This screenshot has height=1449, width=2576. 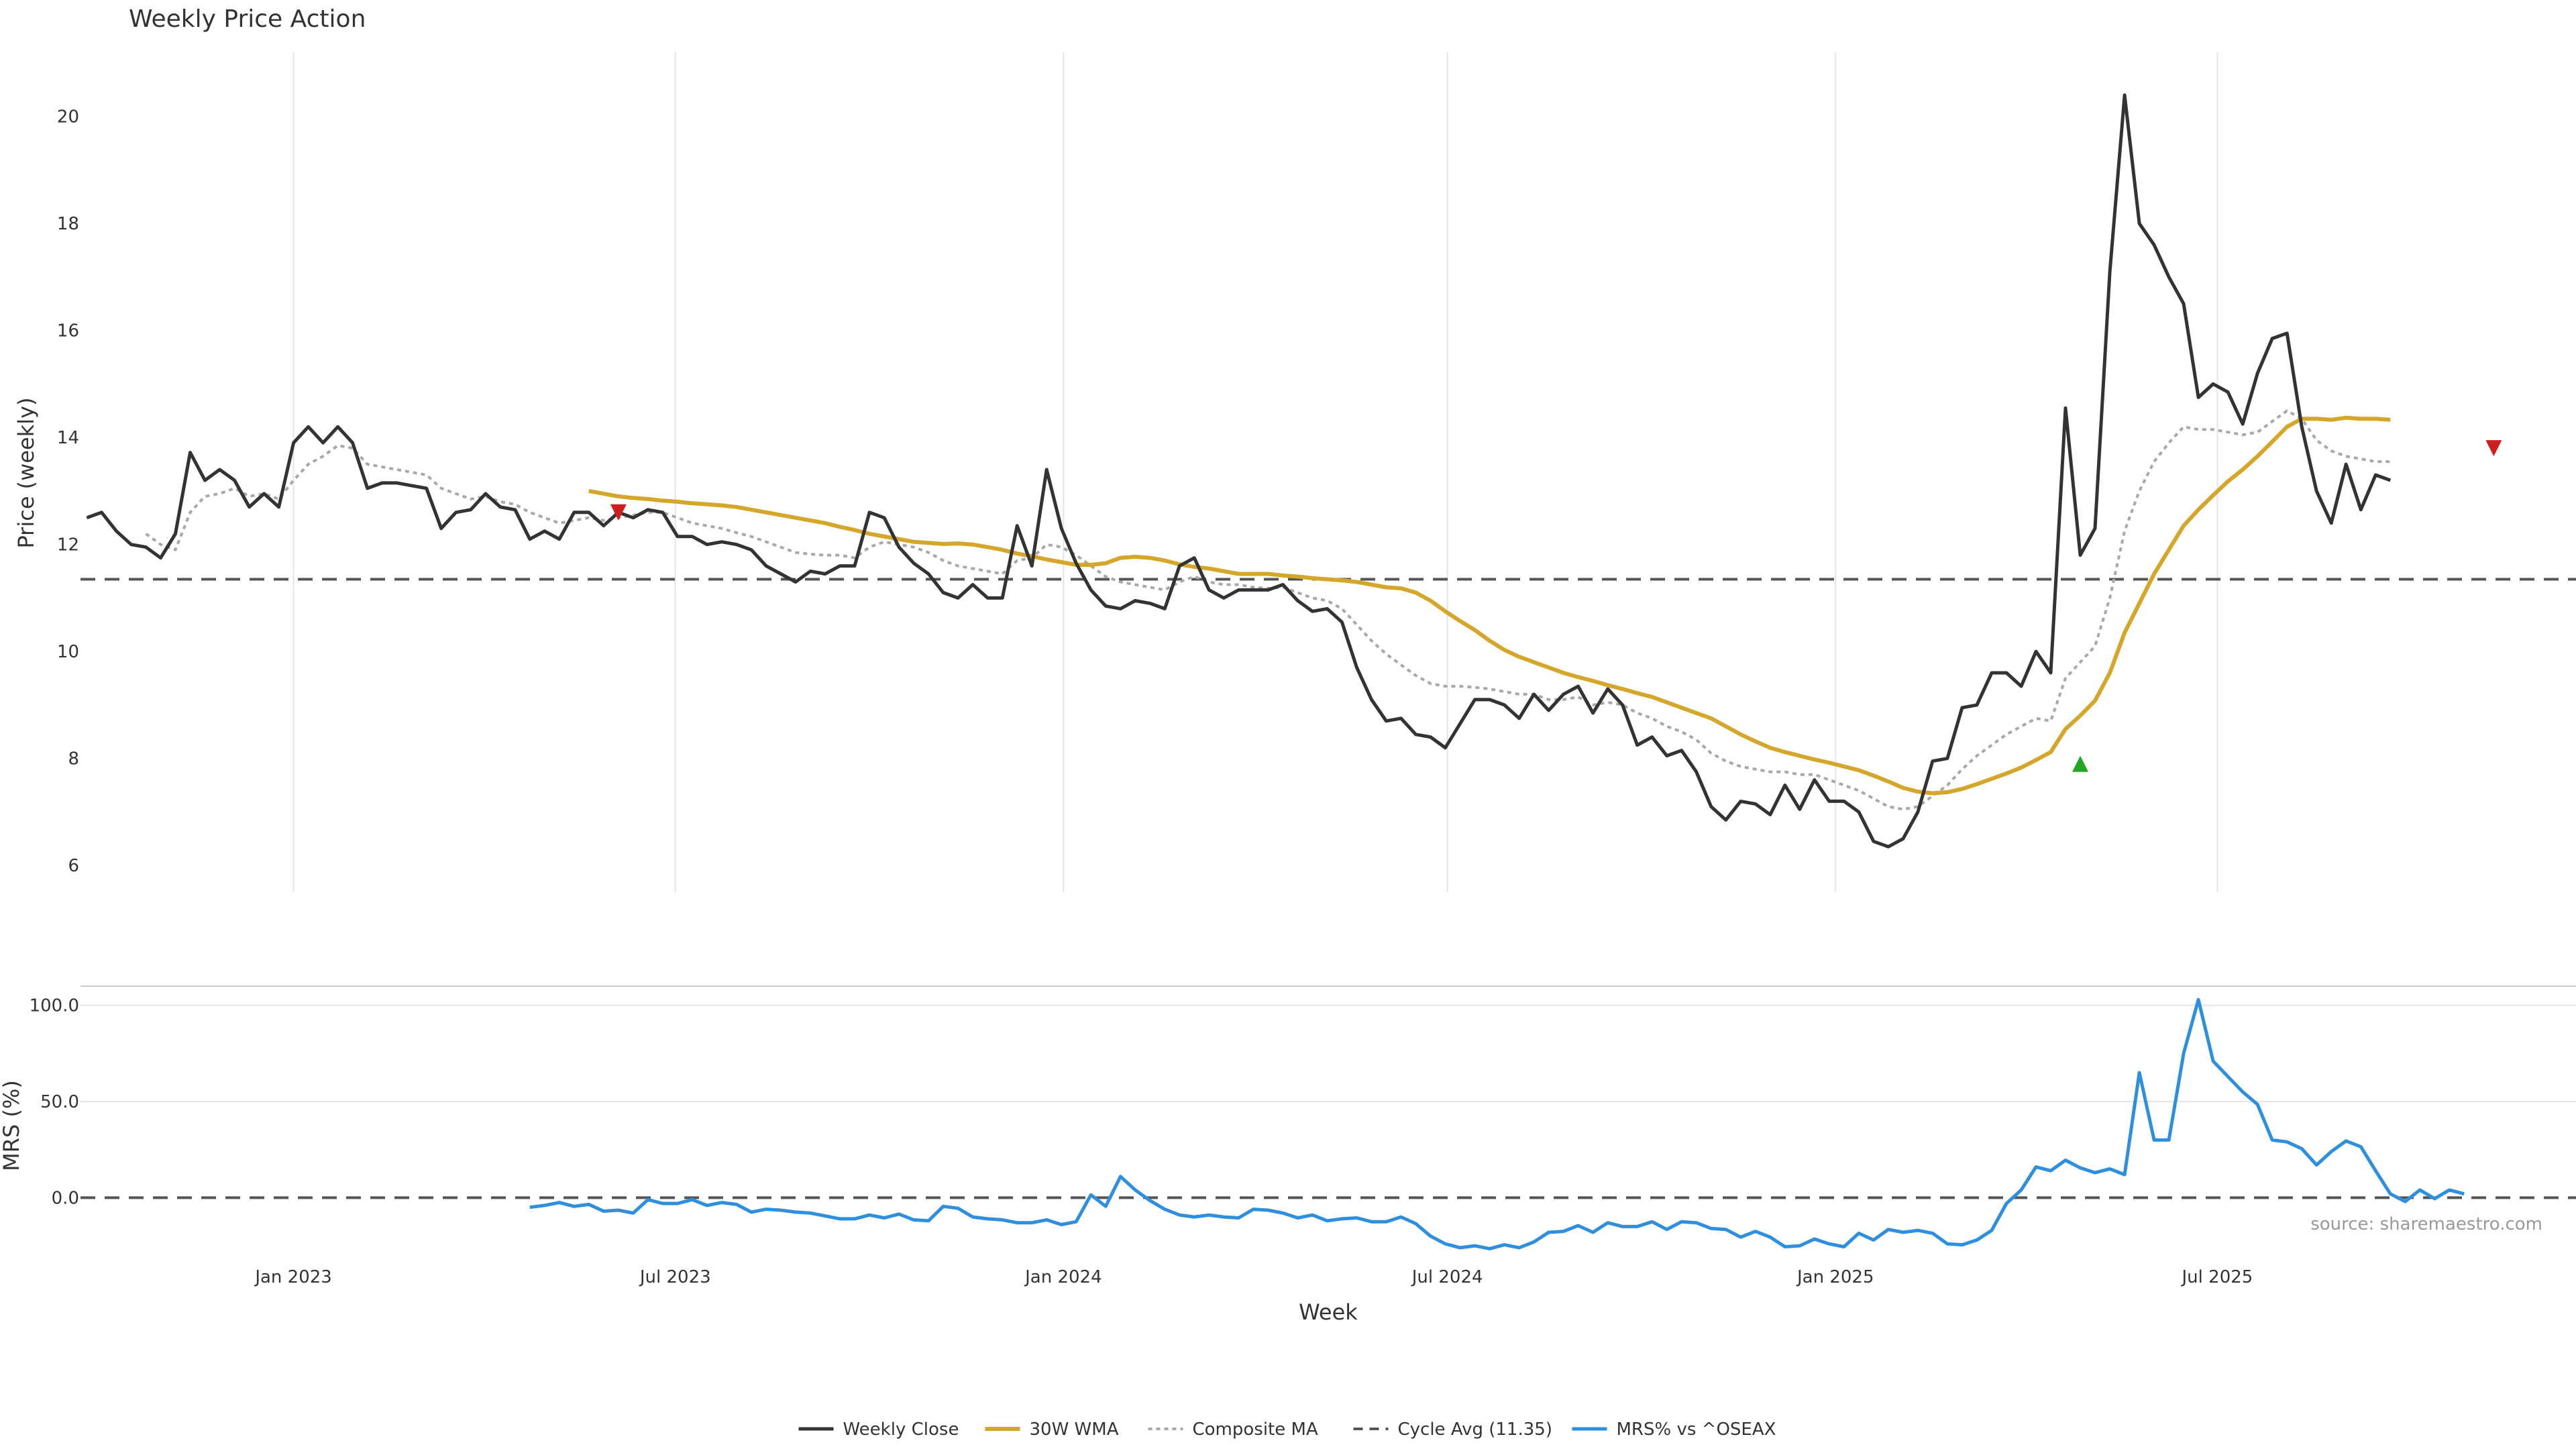 I want to click on legend-item-cycle-avg-11-35: Cycle Avg (11.35), so click(x=1452, y=1429).